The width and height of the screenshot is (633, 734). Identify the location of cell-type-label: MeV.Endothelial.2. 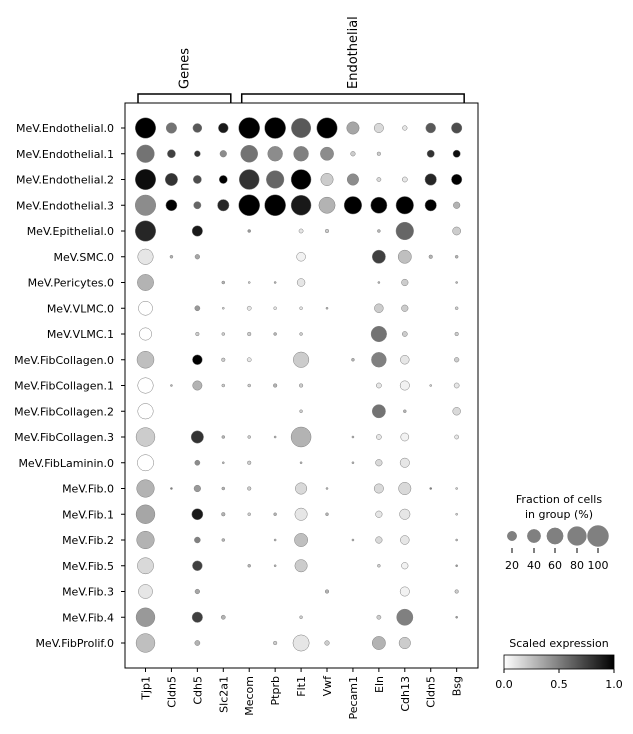
(65, 180).